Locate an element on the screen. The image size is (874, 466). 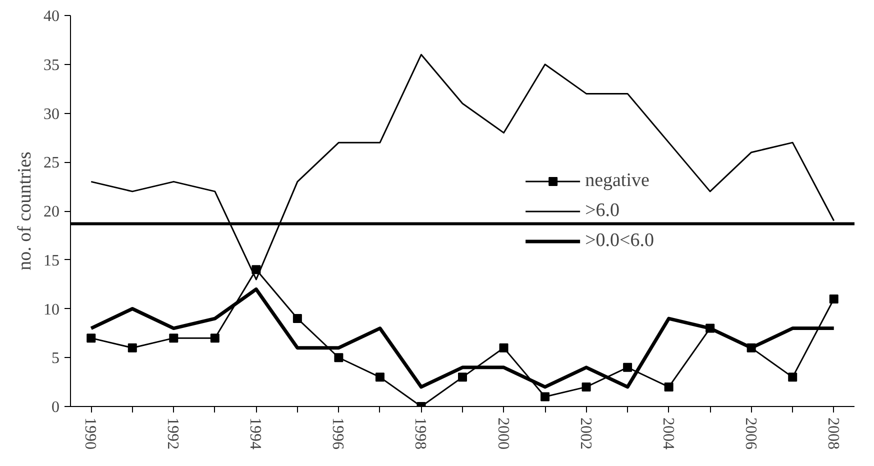
legend-label: >0.0<6.0 is located at coordinates (619, 241).